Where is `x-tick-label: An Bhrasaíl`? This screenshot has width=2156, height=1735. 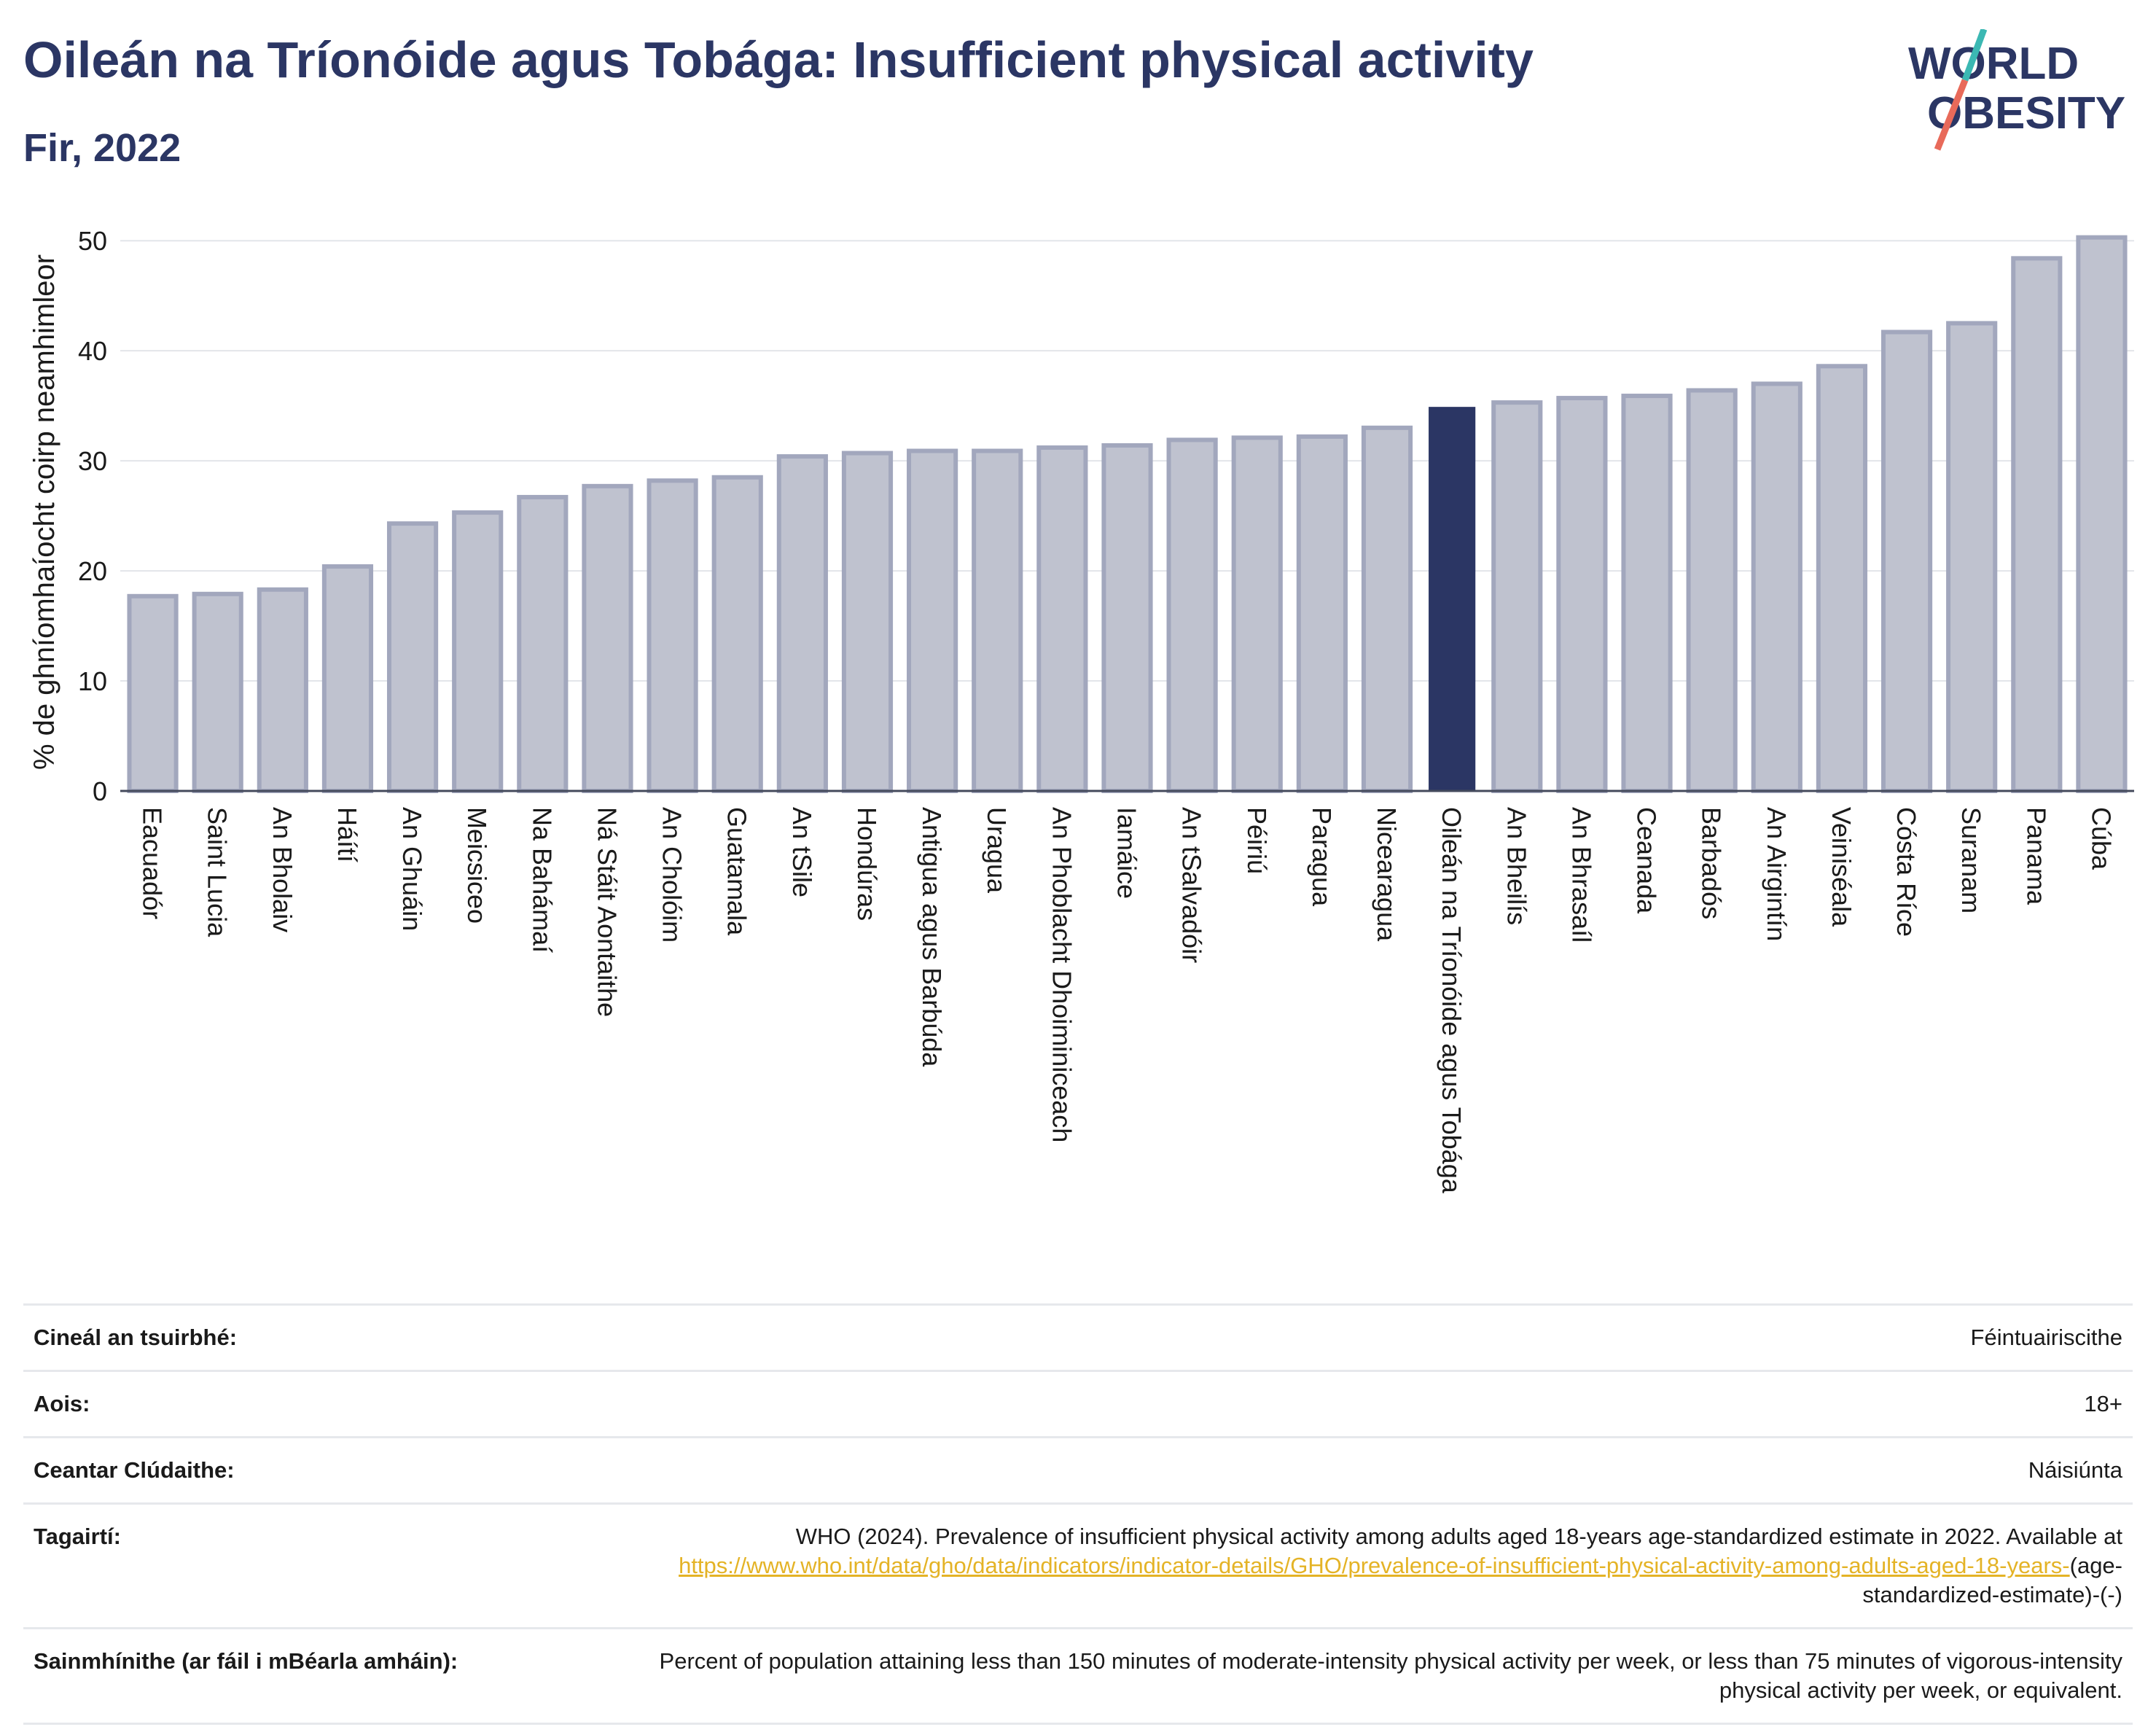
x-tick-label: An Bhrasaíl is located at coordinates (1581, 875).